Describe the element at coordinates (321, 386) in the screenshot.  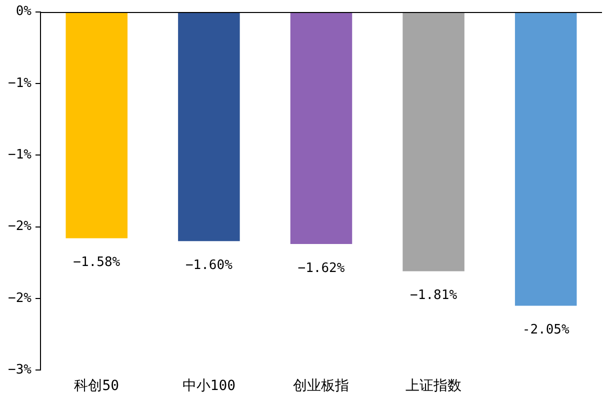
I see `x-tick-label: 创业板指` at that location.